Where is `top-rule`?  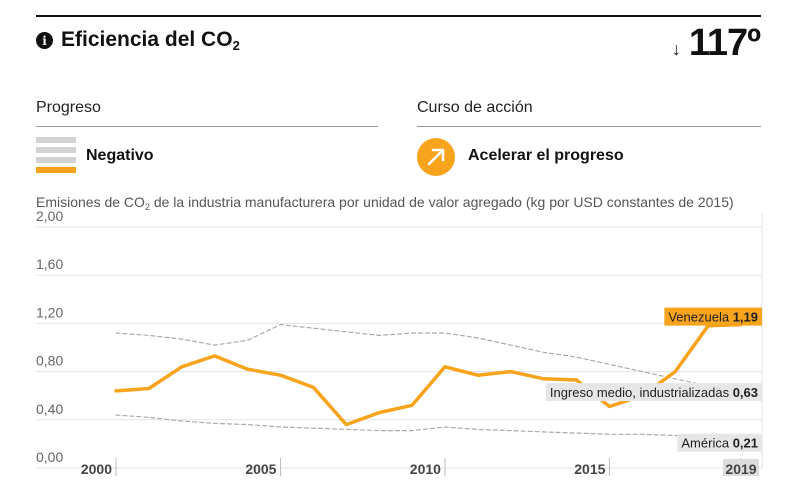
top-rule is located at coordinates (398, 16).